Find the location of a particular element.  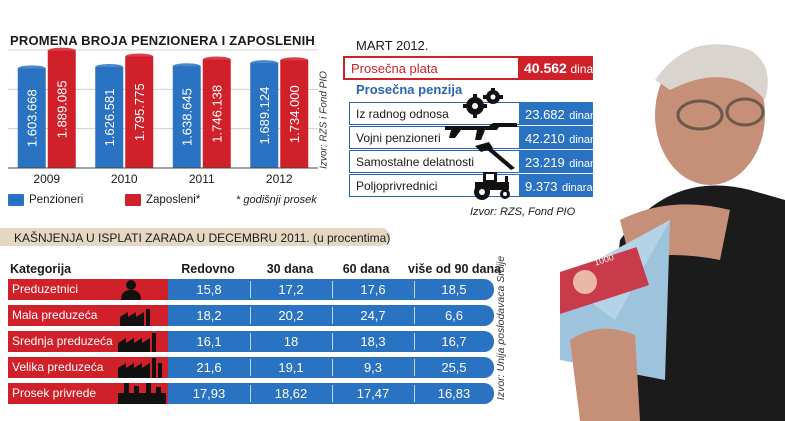

pension-value-cell: 23.219 dinara is located at coordinates (559, 161).